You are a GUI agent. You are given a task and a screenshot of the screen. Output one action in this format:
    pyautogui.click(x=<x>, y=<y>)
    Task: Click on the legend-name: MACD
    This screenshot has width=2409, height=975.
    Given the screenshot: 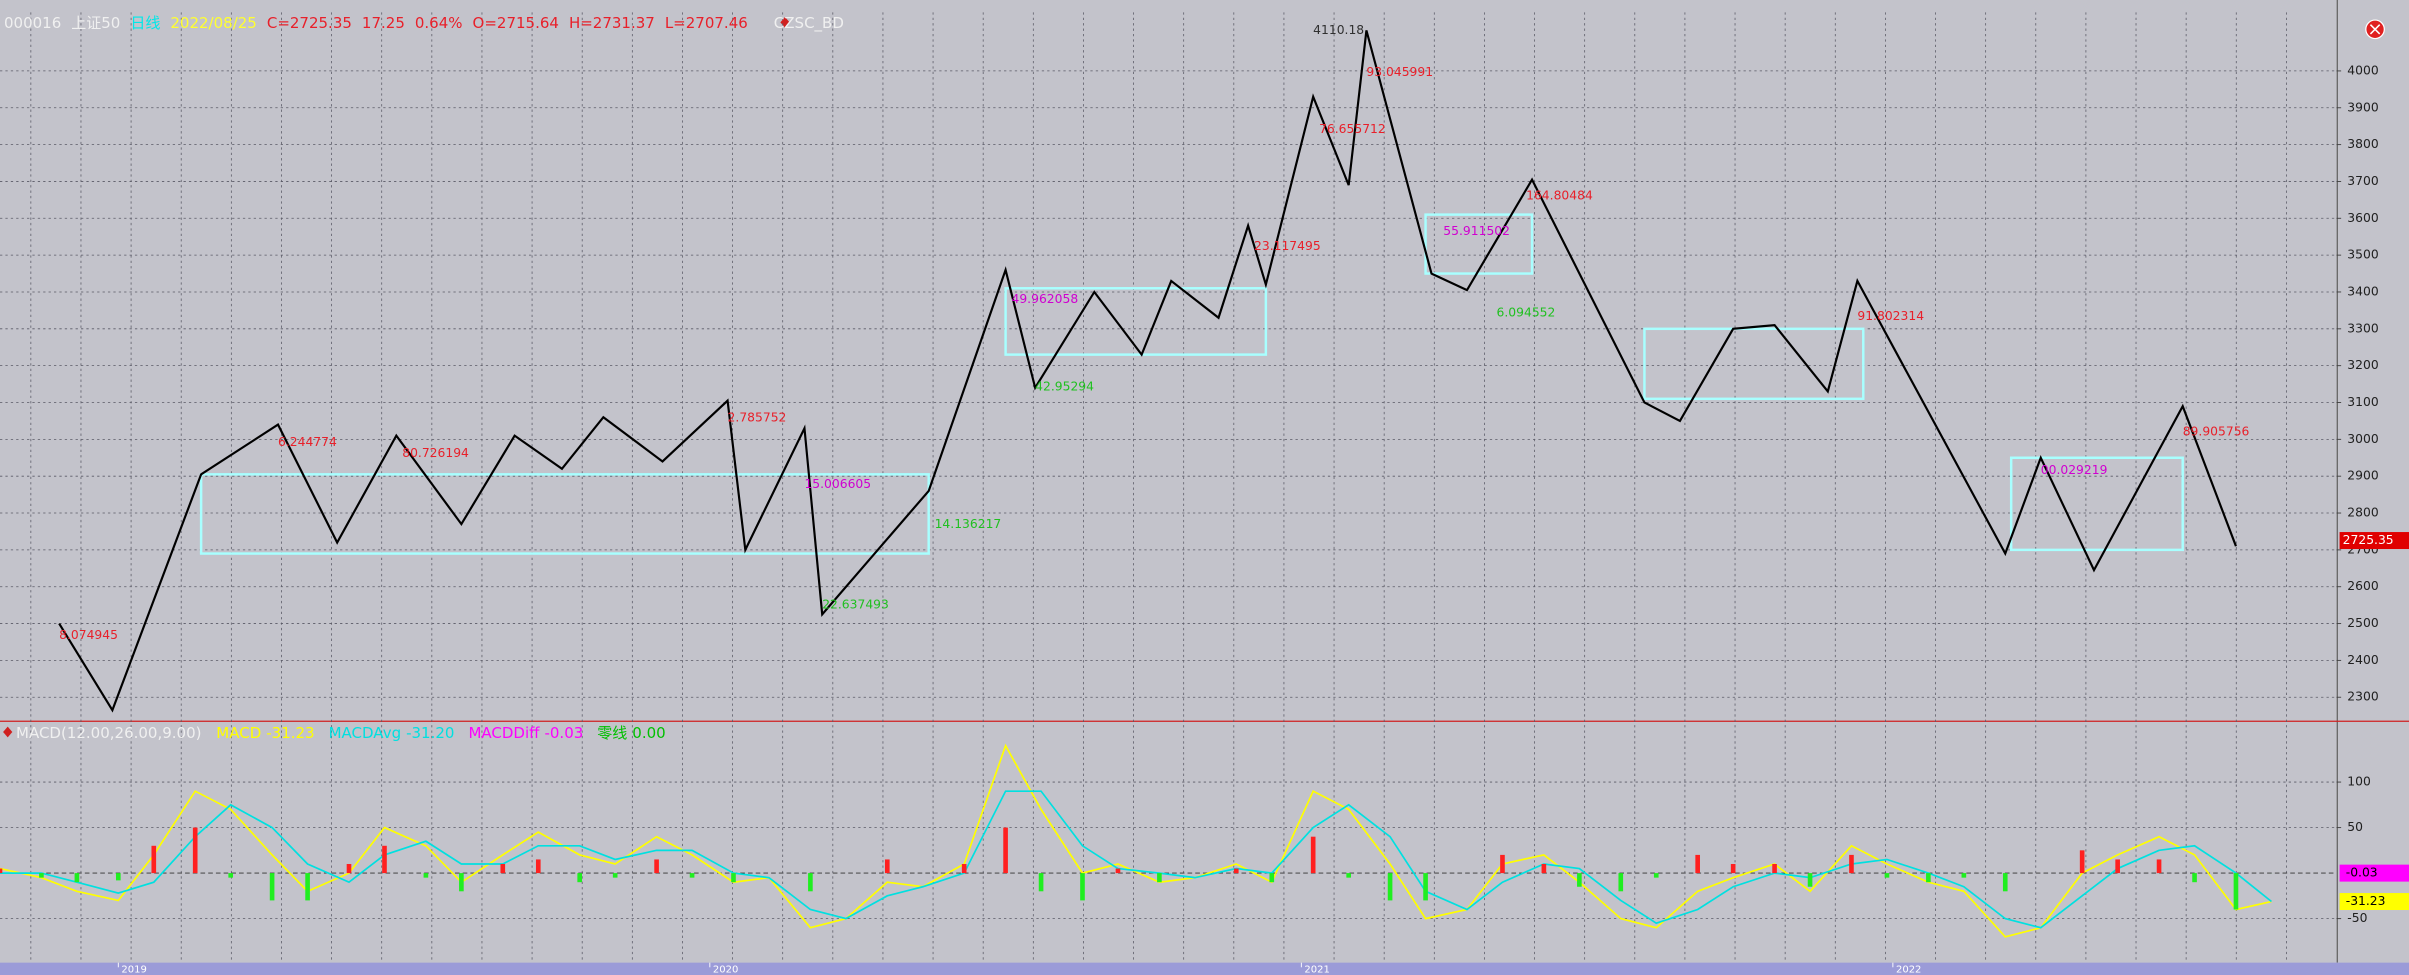 What is the action you would take?
    pyautogui.click(x=239, y=733)
    